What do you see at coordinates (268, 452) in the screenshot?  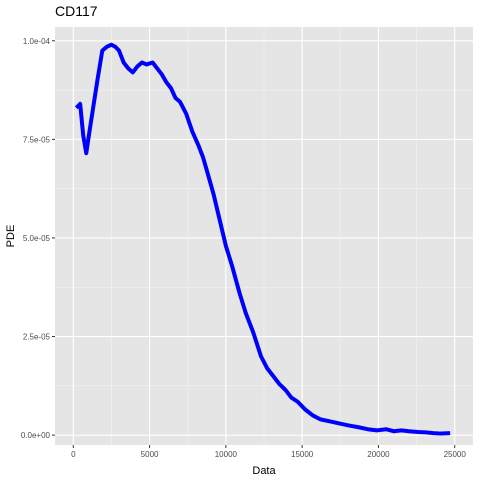 I see `x-axis: 0 5000 10000 15000 20000 25000` at bounding box center [268, 452].